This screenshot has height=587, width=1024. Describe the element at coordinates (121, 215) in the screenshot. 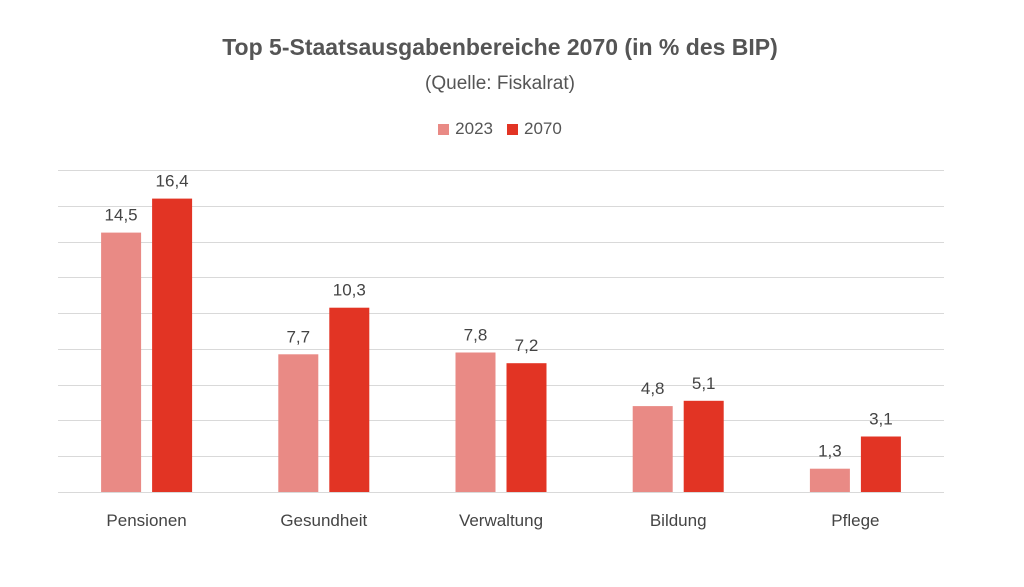

I see `data-label-pensionen-2023: 14,5` at that location.